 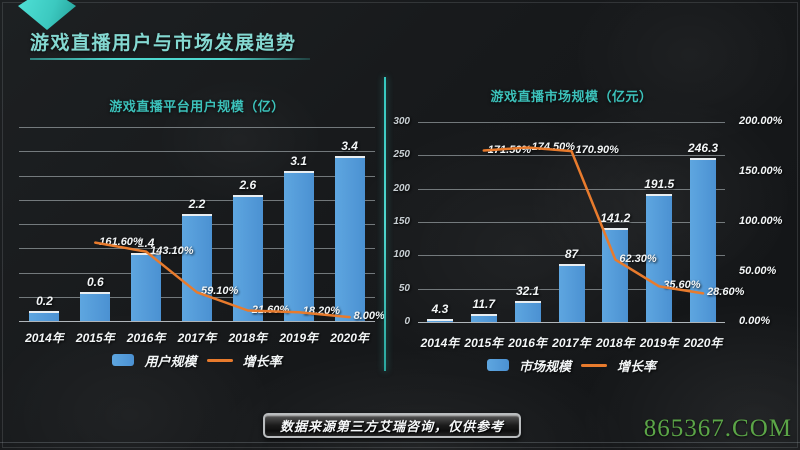 I want to click on secondary-axis-tick: 50.00%, so click(x=758, y=271).